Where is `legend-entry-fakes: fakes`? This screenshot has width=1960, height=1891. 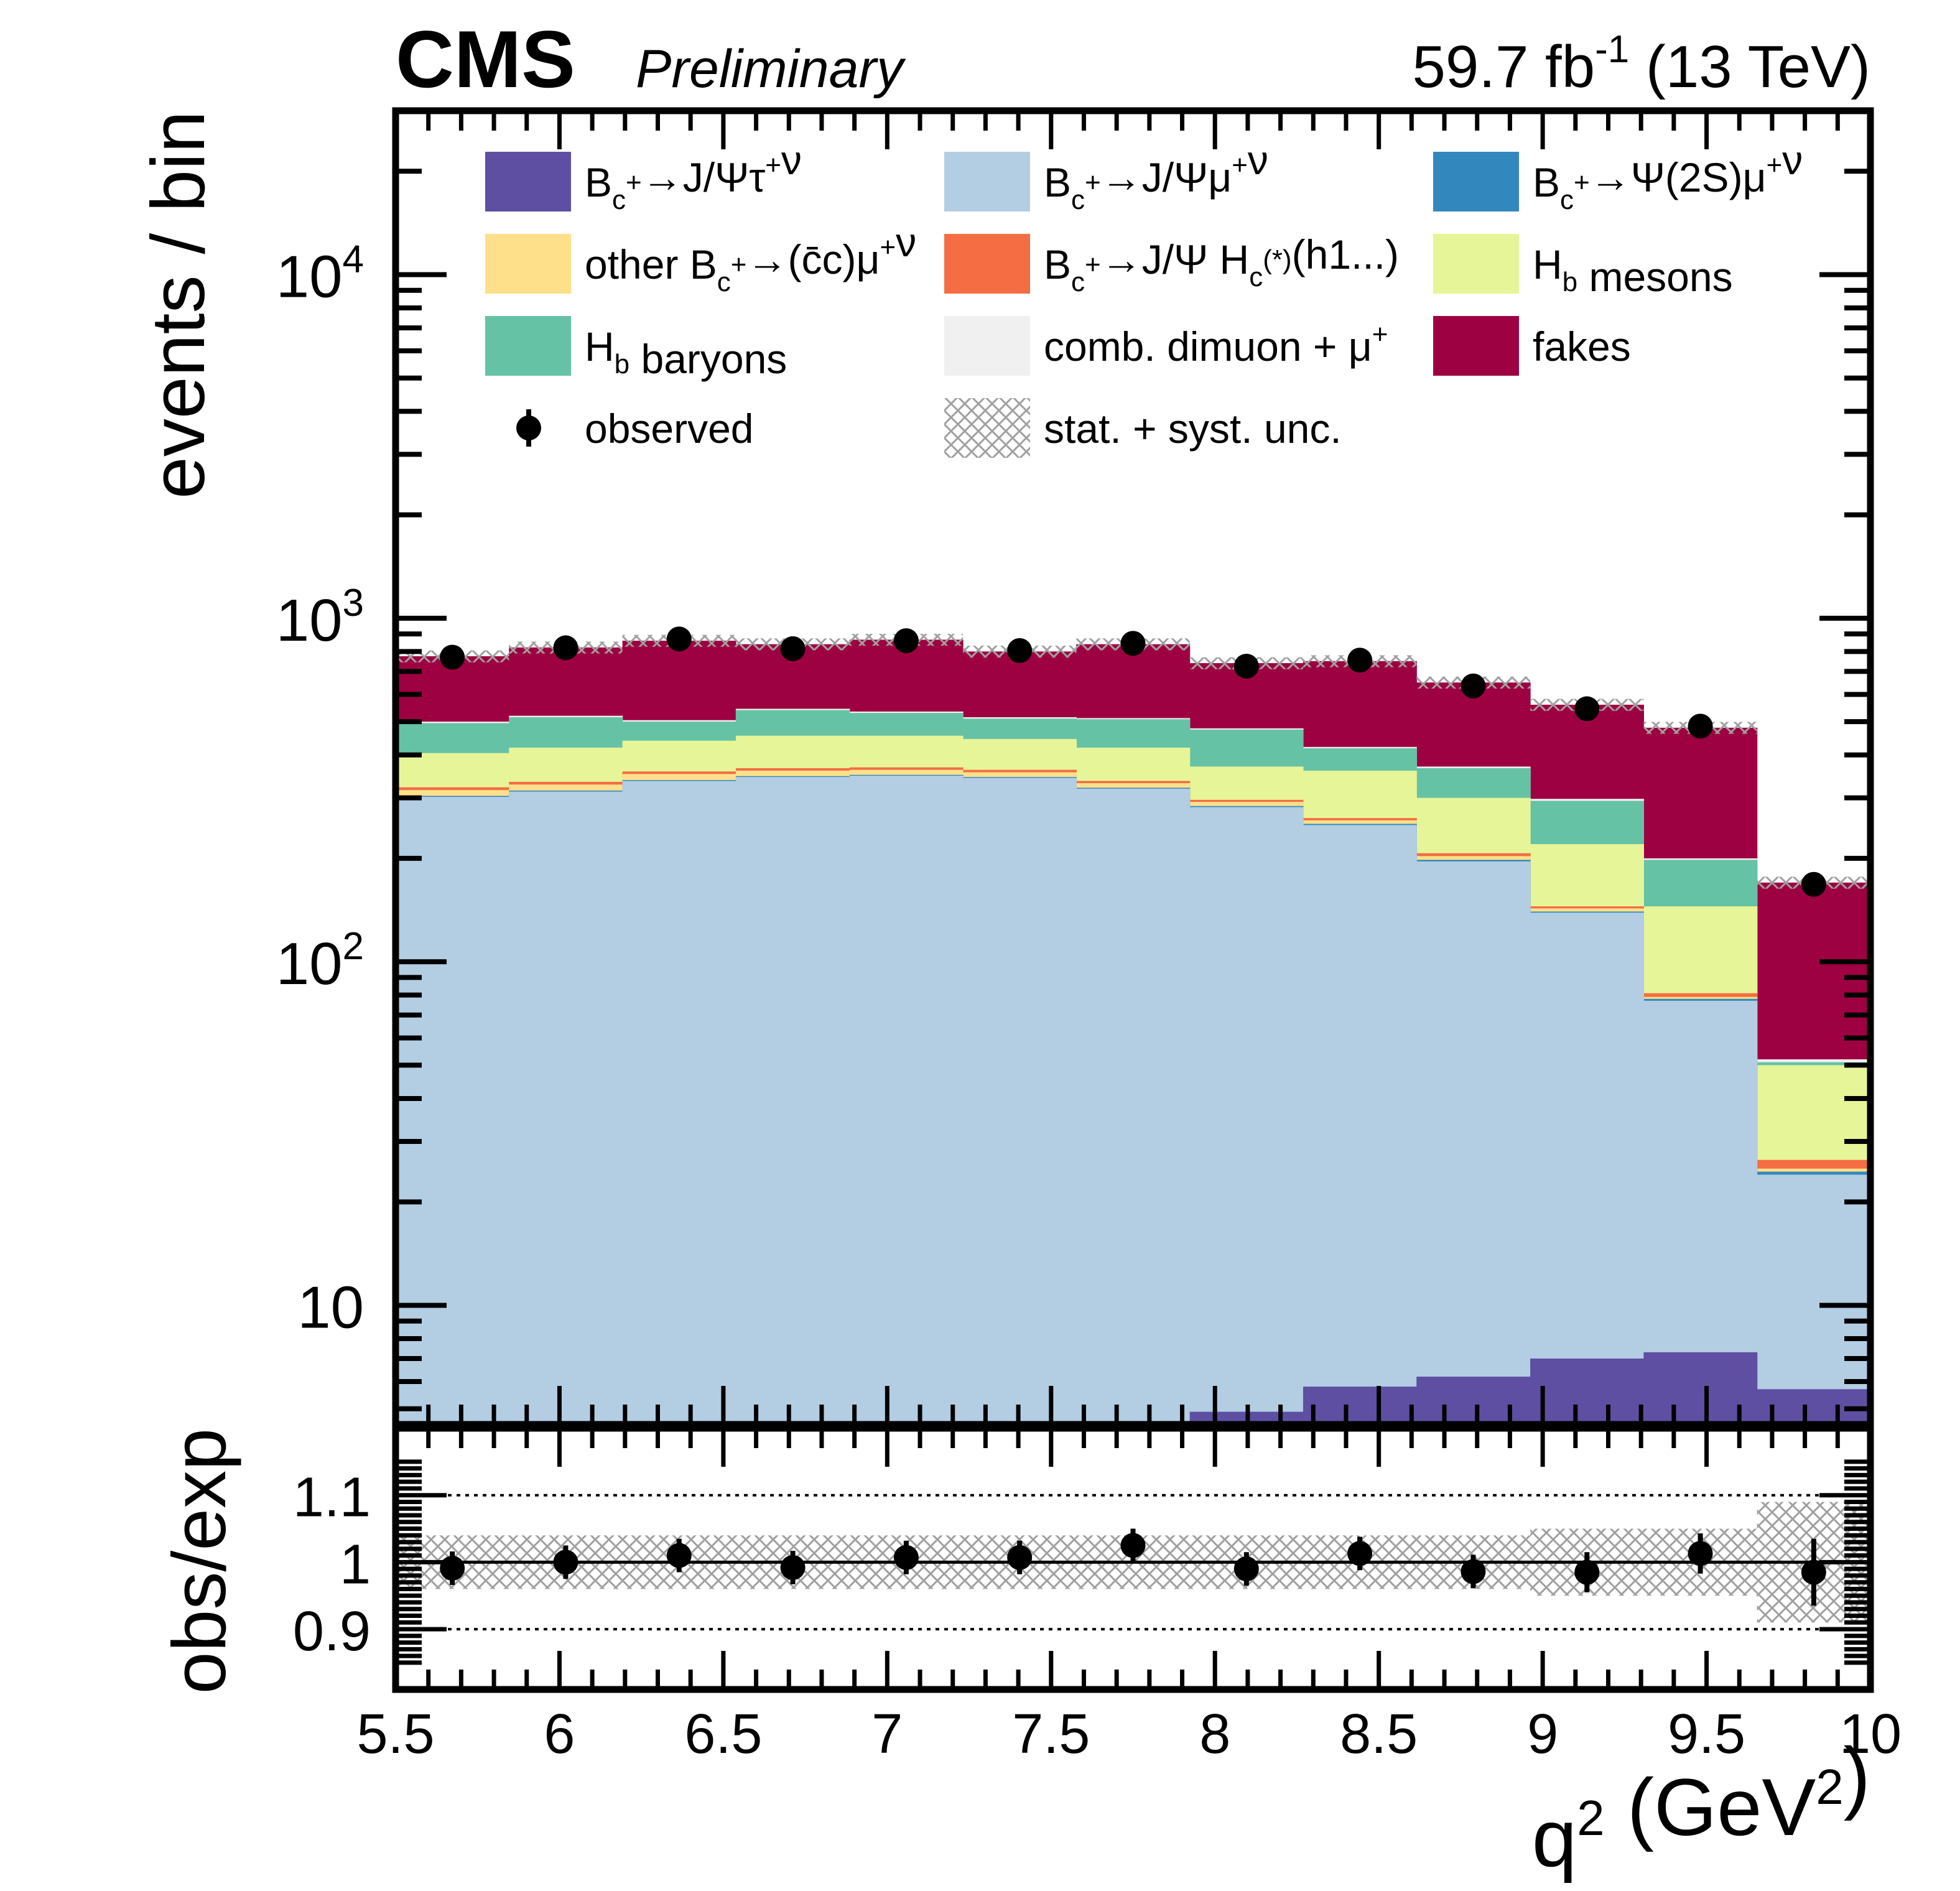 legend-entry-fakes: fakes is located at coordinates (1532, 346).